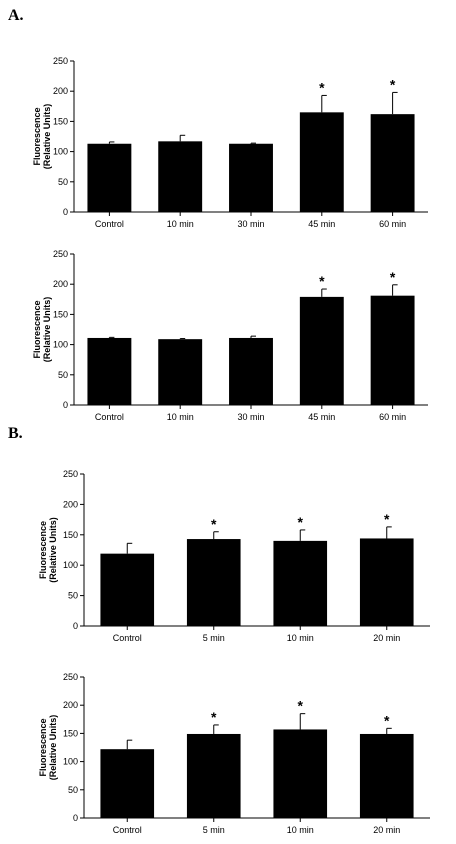 Image resolution: width=456 pixels, height=844 pixels. Describe the element at coordinates (15, 433) in the screenshot. I see `panel-label-b: B.` at that location.